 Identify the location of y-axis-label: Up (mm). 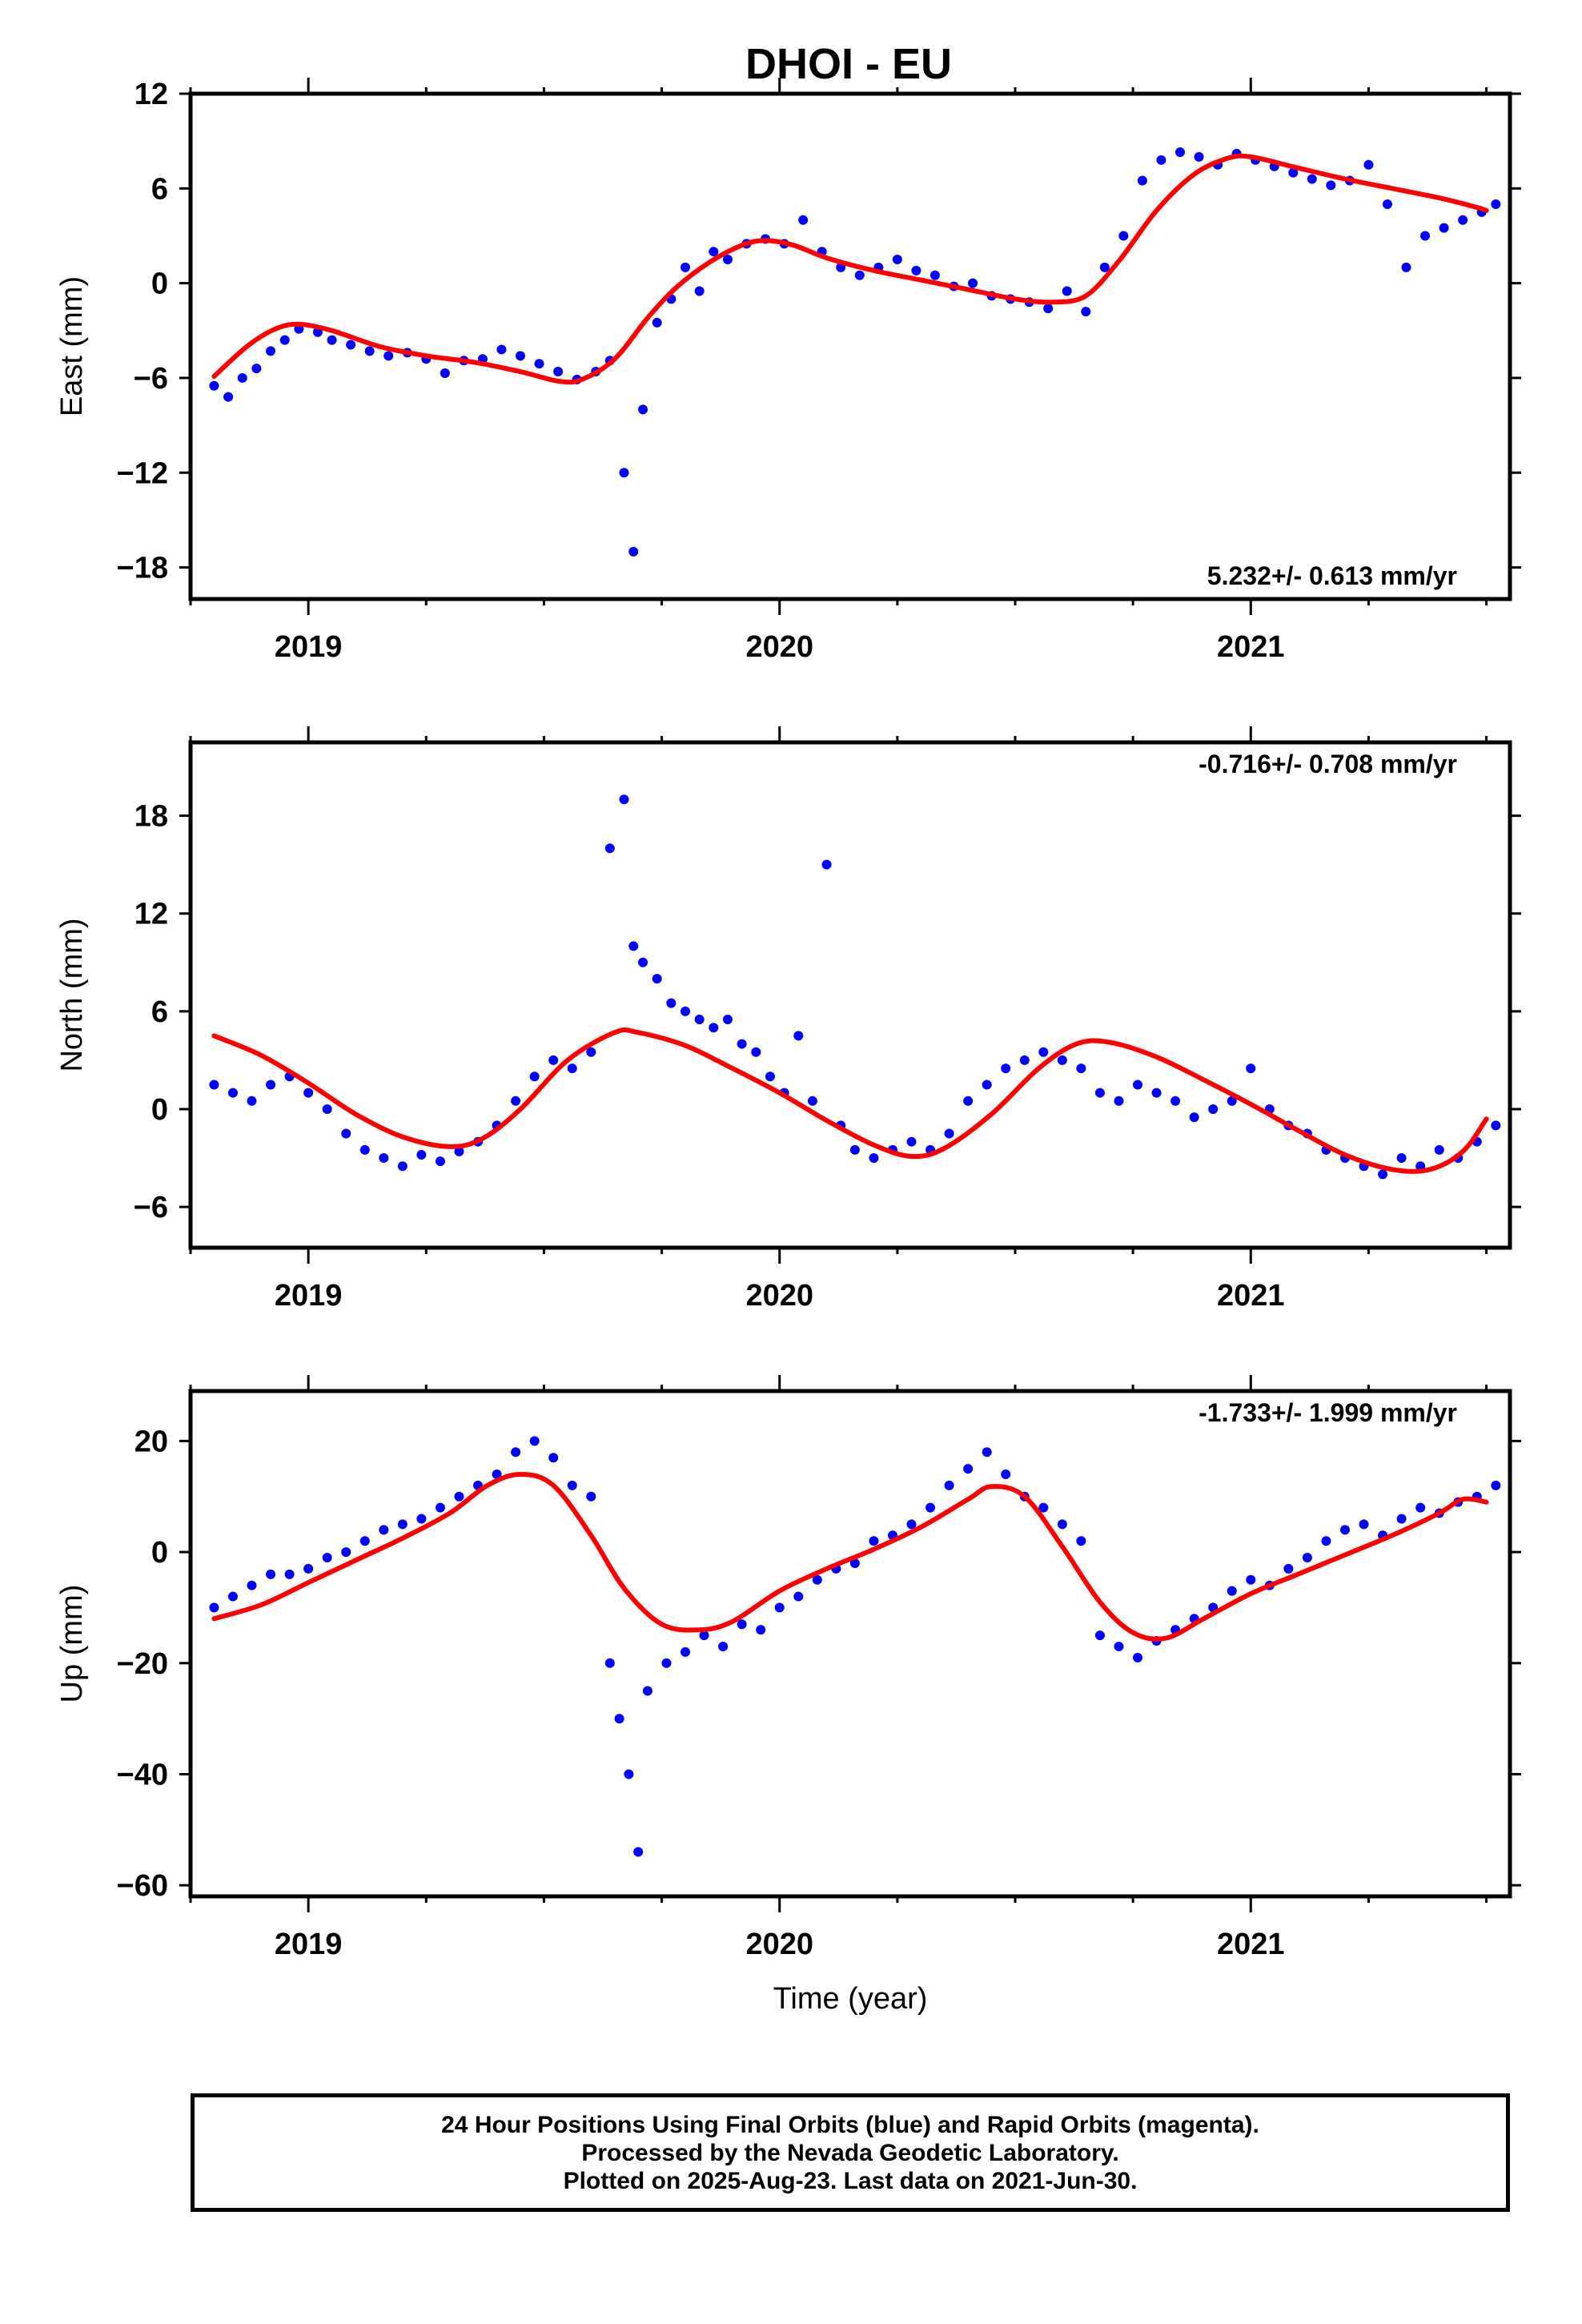
(72, 1644).